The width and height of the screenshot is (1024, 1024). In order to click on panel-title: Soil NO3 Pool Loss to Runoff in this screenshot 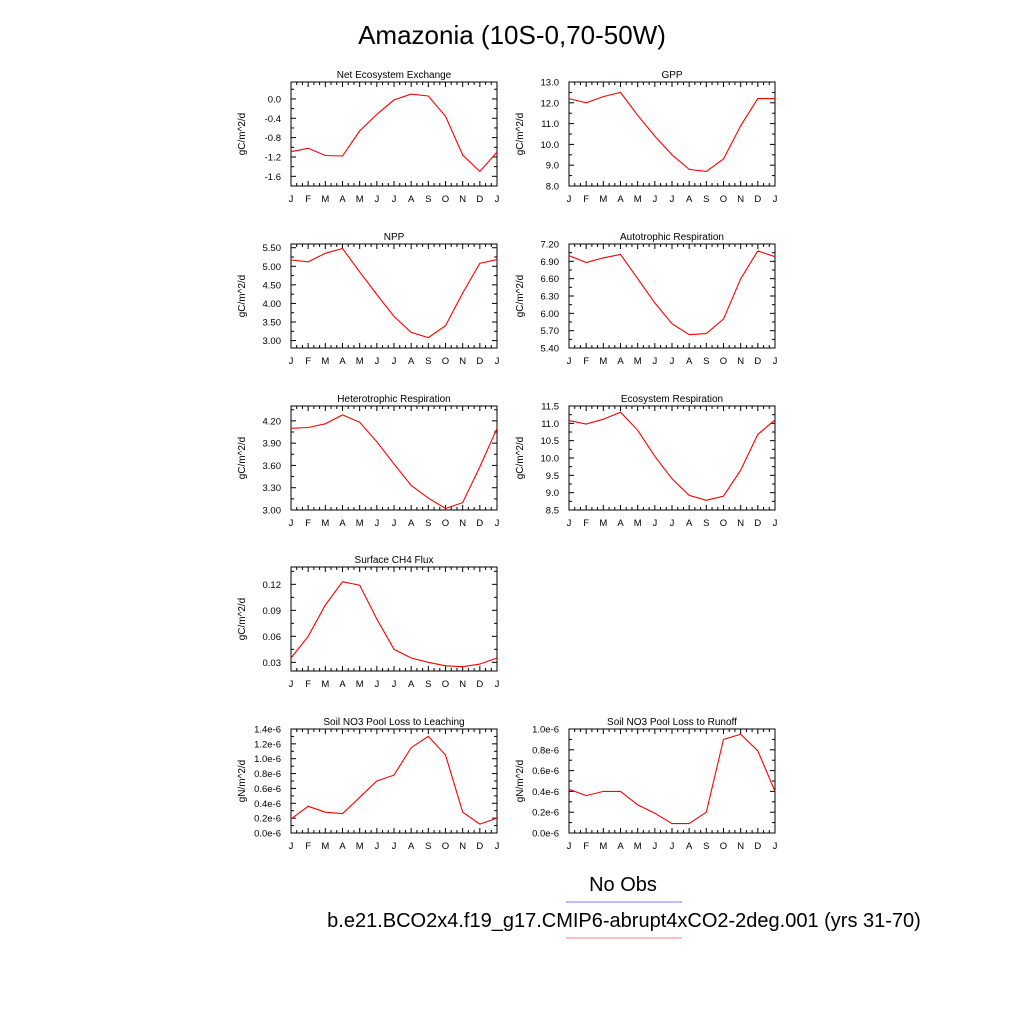, I will do `click(672, 722)`.